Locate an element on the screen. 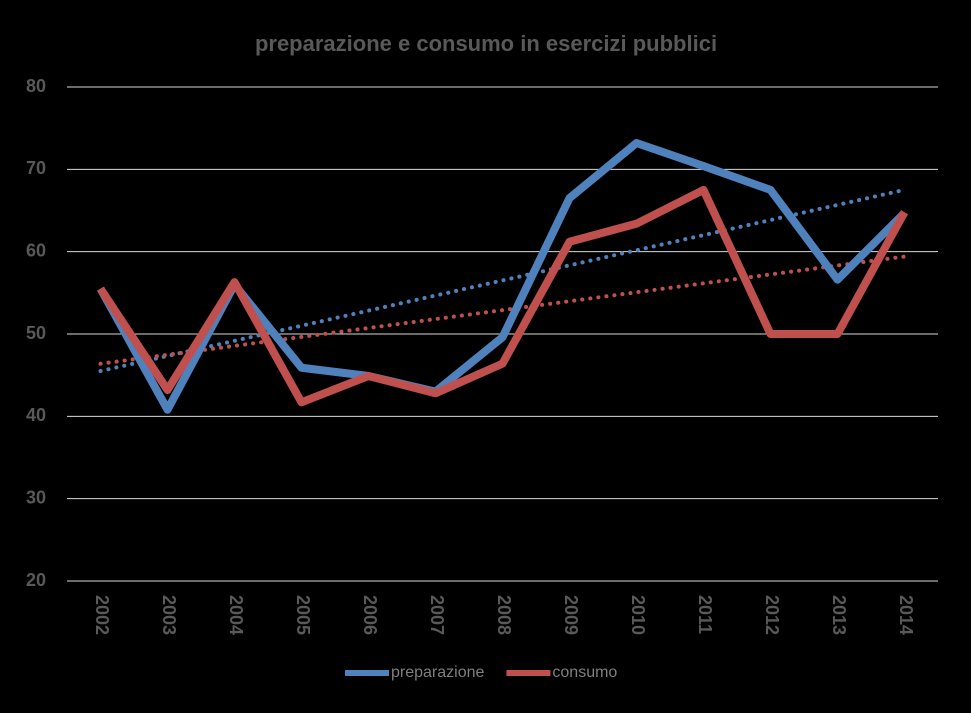  legend-label: preparazione is located at coordinates (438, 672).